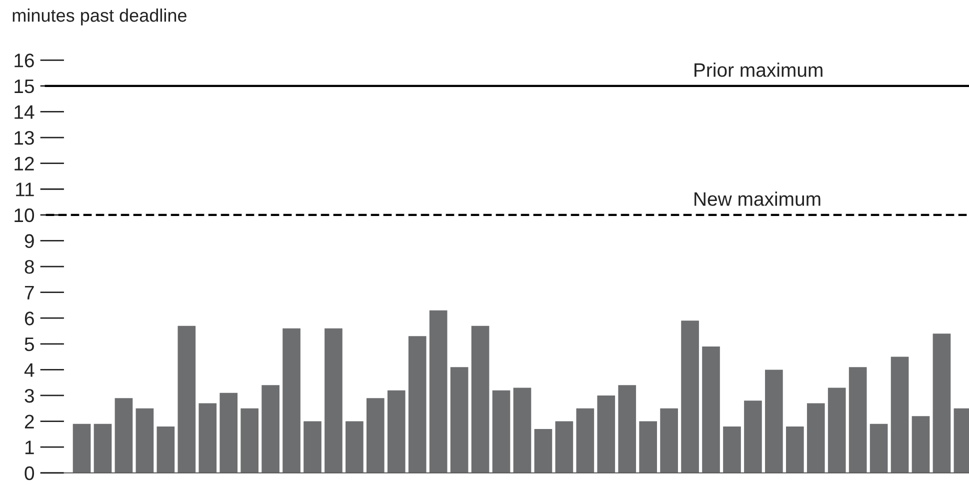 The height and width of the screenshot is (485, 969). What do you see at coordinates (29, 447) in the screenshot?
I see `y-tick-label: 1` at bounding box center [29, 447].